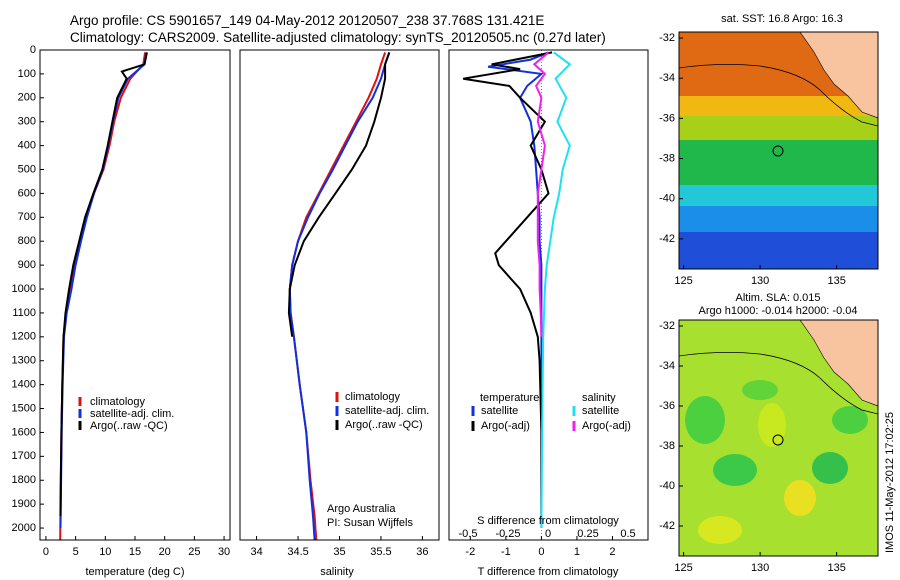  I want to click on s-difference-ticks: -0.5 -0.25 0 0.25 0.5, so click(547, 534).